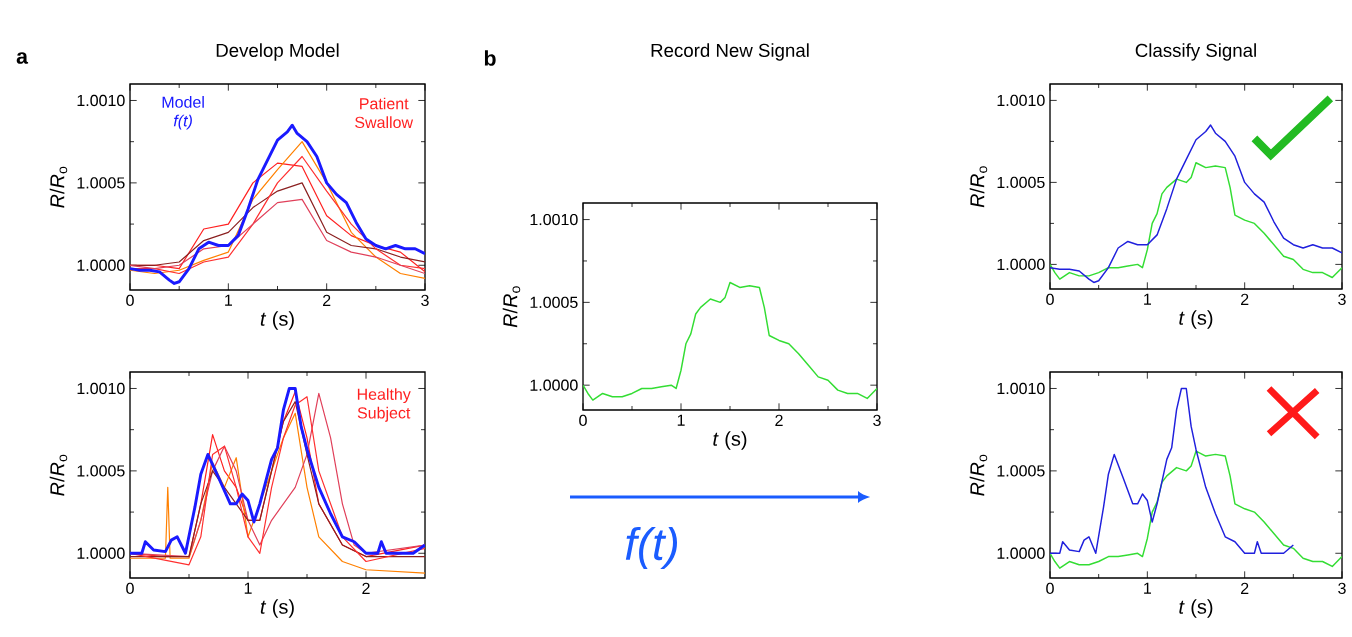 This screenshot has height=637, width=1352. What do you see at coordinates (730, 52) in the screenshot?
I see `chart-title: Record New Signal` at bounding box center [730, 52].